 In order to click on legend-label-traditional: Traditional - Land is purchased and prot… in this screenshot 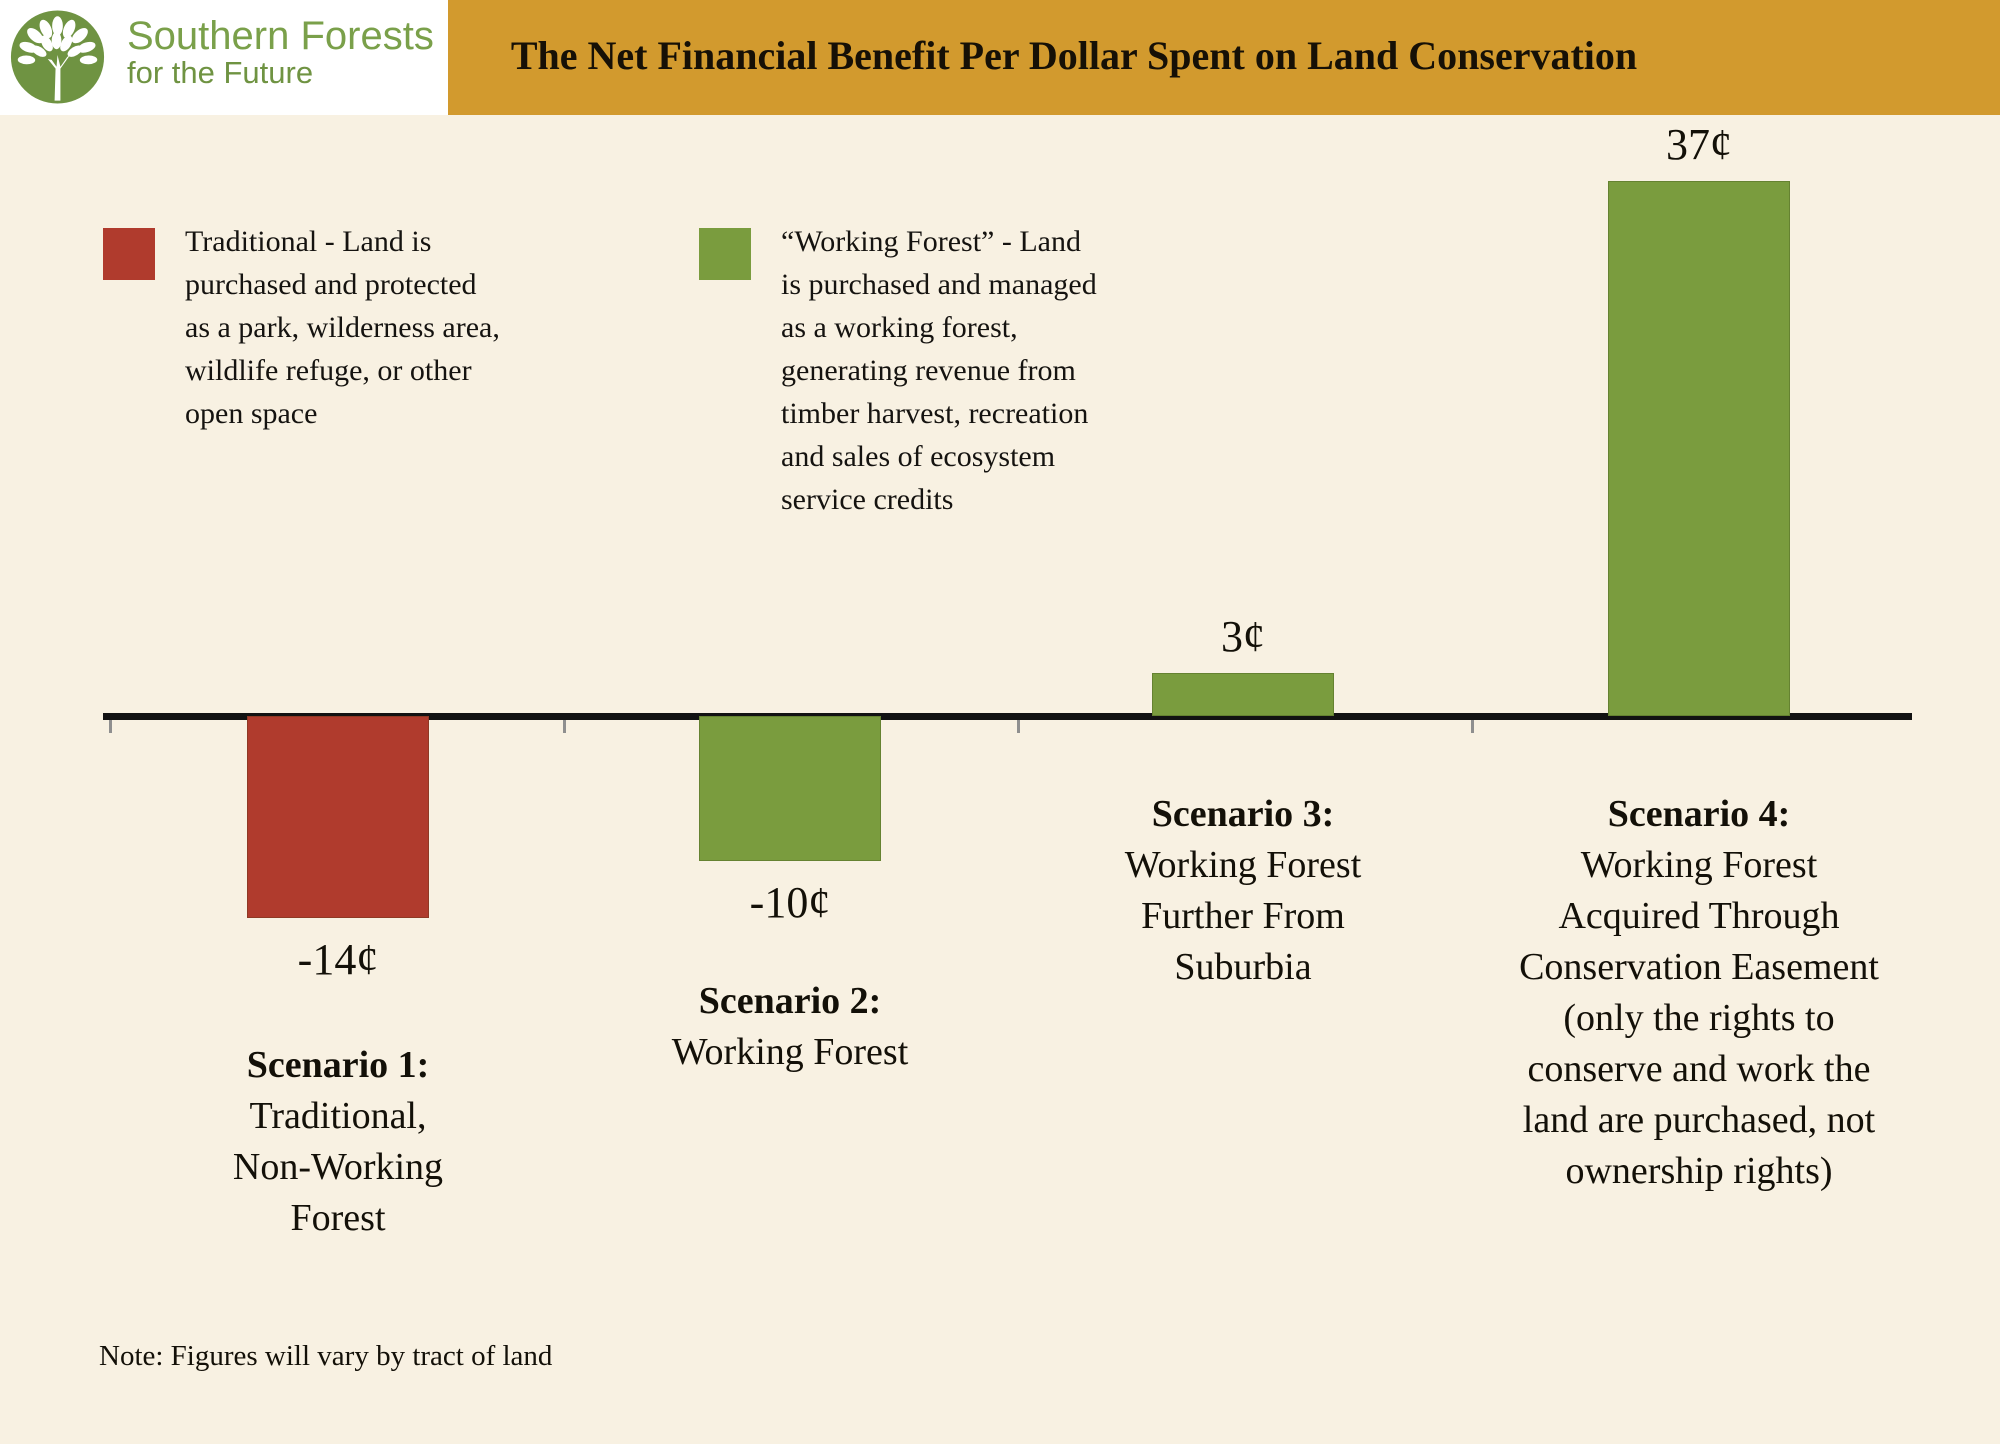, I will do `click(342, 327)`.